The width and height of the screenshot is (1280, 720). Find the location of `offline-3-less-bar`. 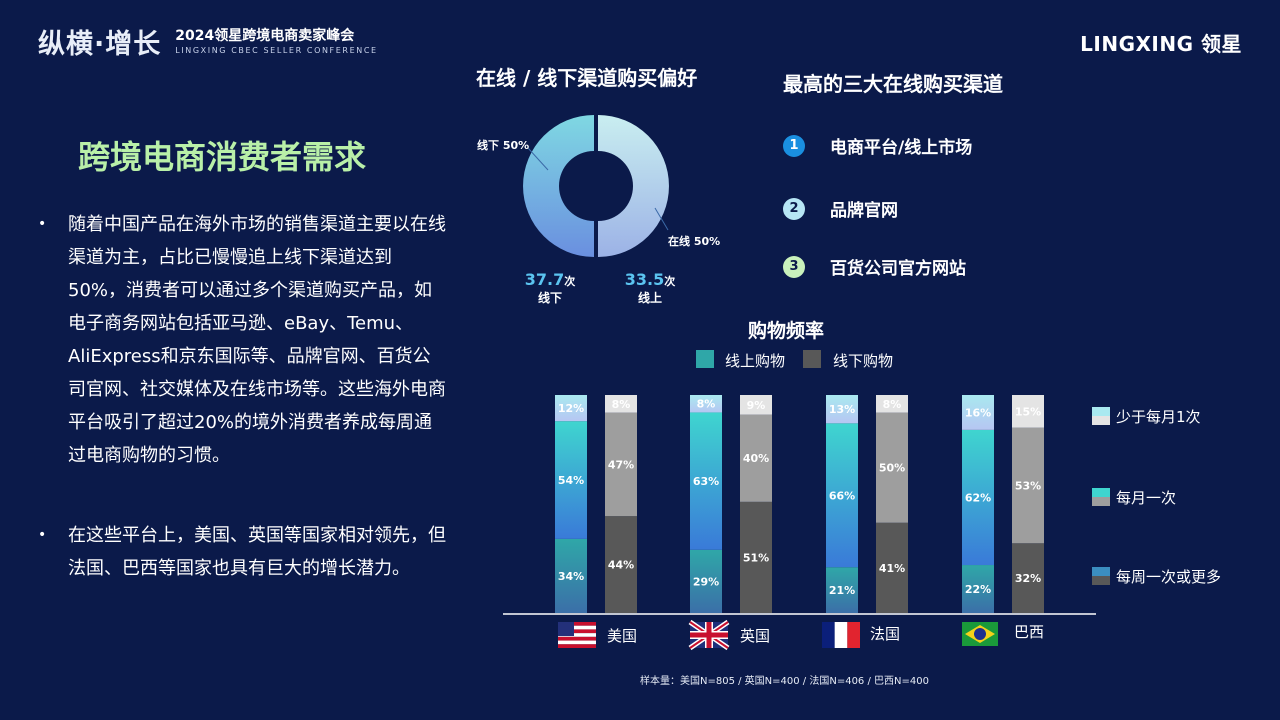

offline-3-less-bar is located at coordinates (1028, 411).